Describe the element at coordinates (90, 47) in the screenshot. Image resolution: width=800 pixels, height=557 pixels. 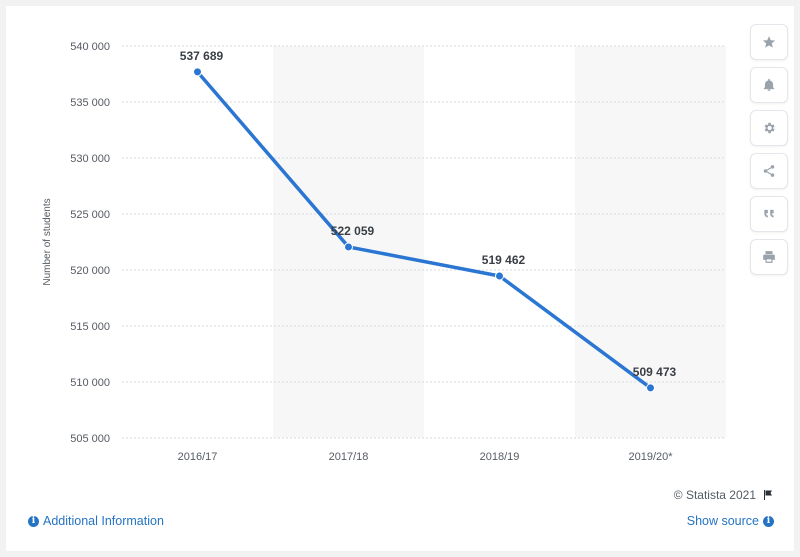
I see `y-tick-label: 540 000` at that location.